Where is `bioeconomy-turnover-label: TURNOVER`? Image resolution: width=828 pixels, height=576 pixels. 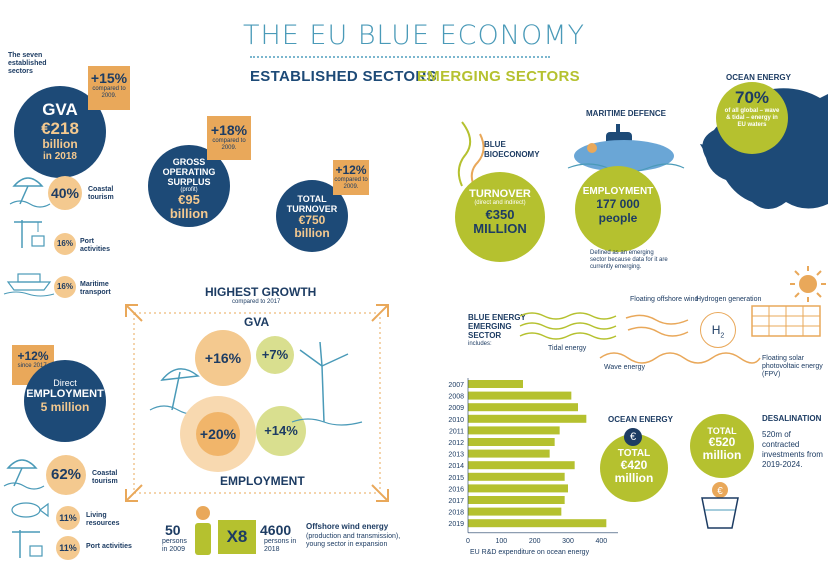
bioeconomy-turnover-label: TURNOVER is located at coordinates (500, 194).